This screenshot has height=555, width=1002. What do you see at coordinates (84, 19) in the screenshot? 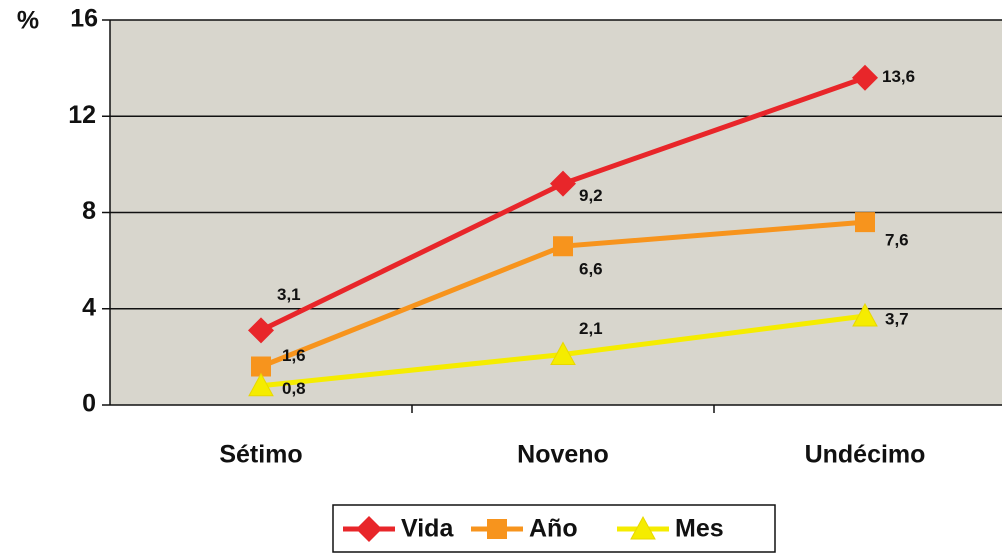
I see `y-tick-label: 16` at bounding box center [84, 19].